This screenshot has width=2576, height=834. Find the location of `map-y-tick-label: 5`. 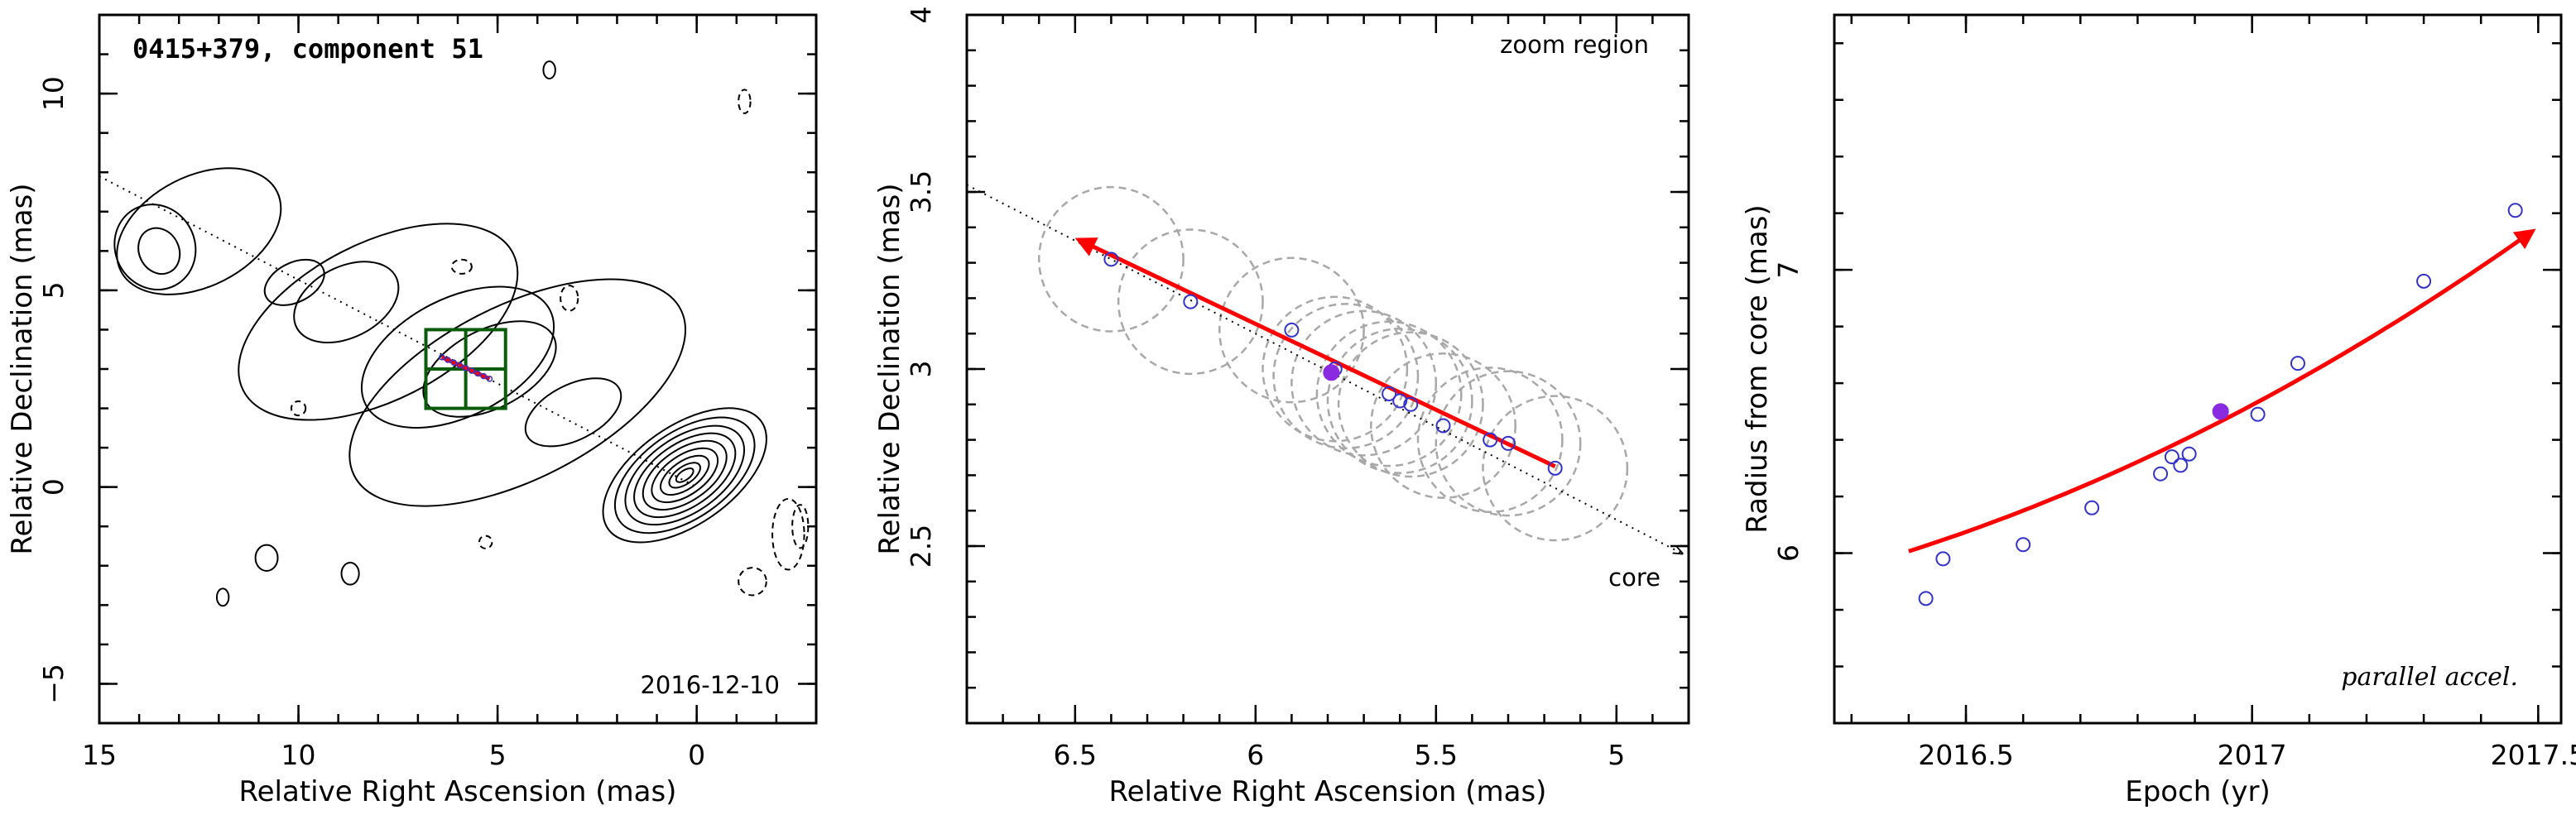

map-y-tick-label: 5 is located at coordinates (53, 290).